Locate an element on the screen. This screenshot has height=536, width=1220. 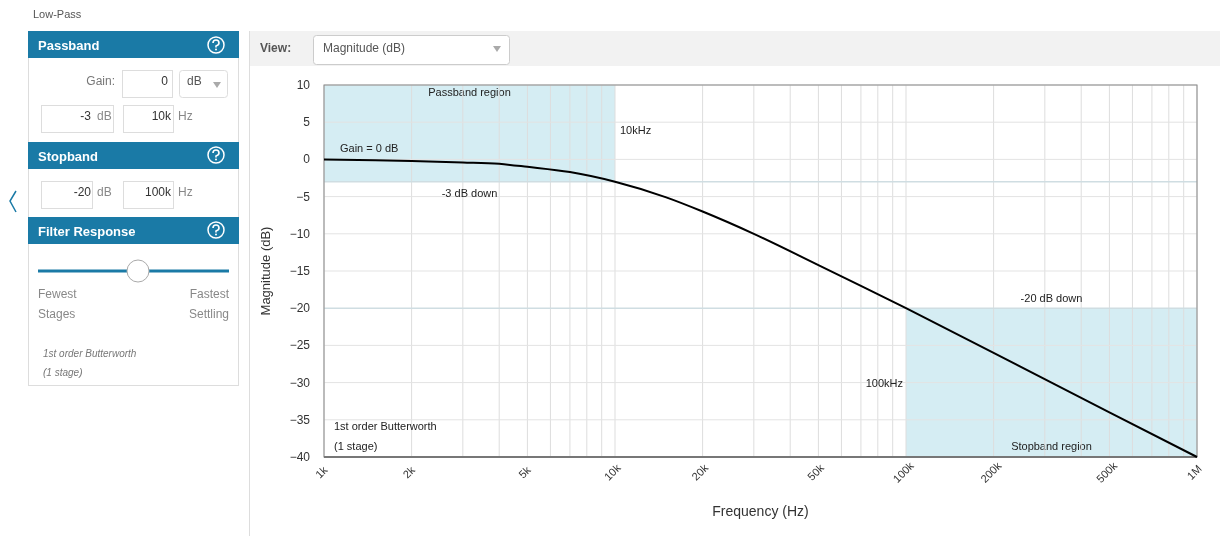
x-axis-title: Frequency (Hz) is located at coordinates (760, 511).